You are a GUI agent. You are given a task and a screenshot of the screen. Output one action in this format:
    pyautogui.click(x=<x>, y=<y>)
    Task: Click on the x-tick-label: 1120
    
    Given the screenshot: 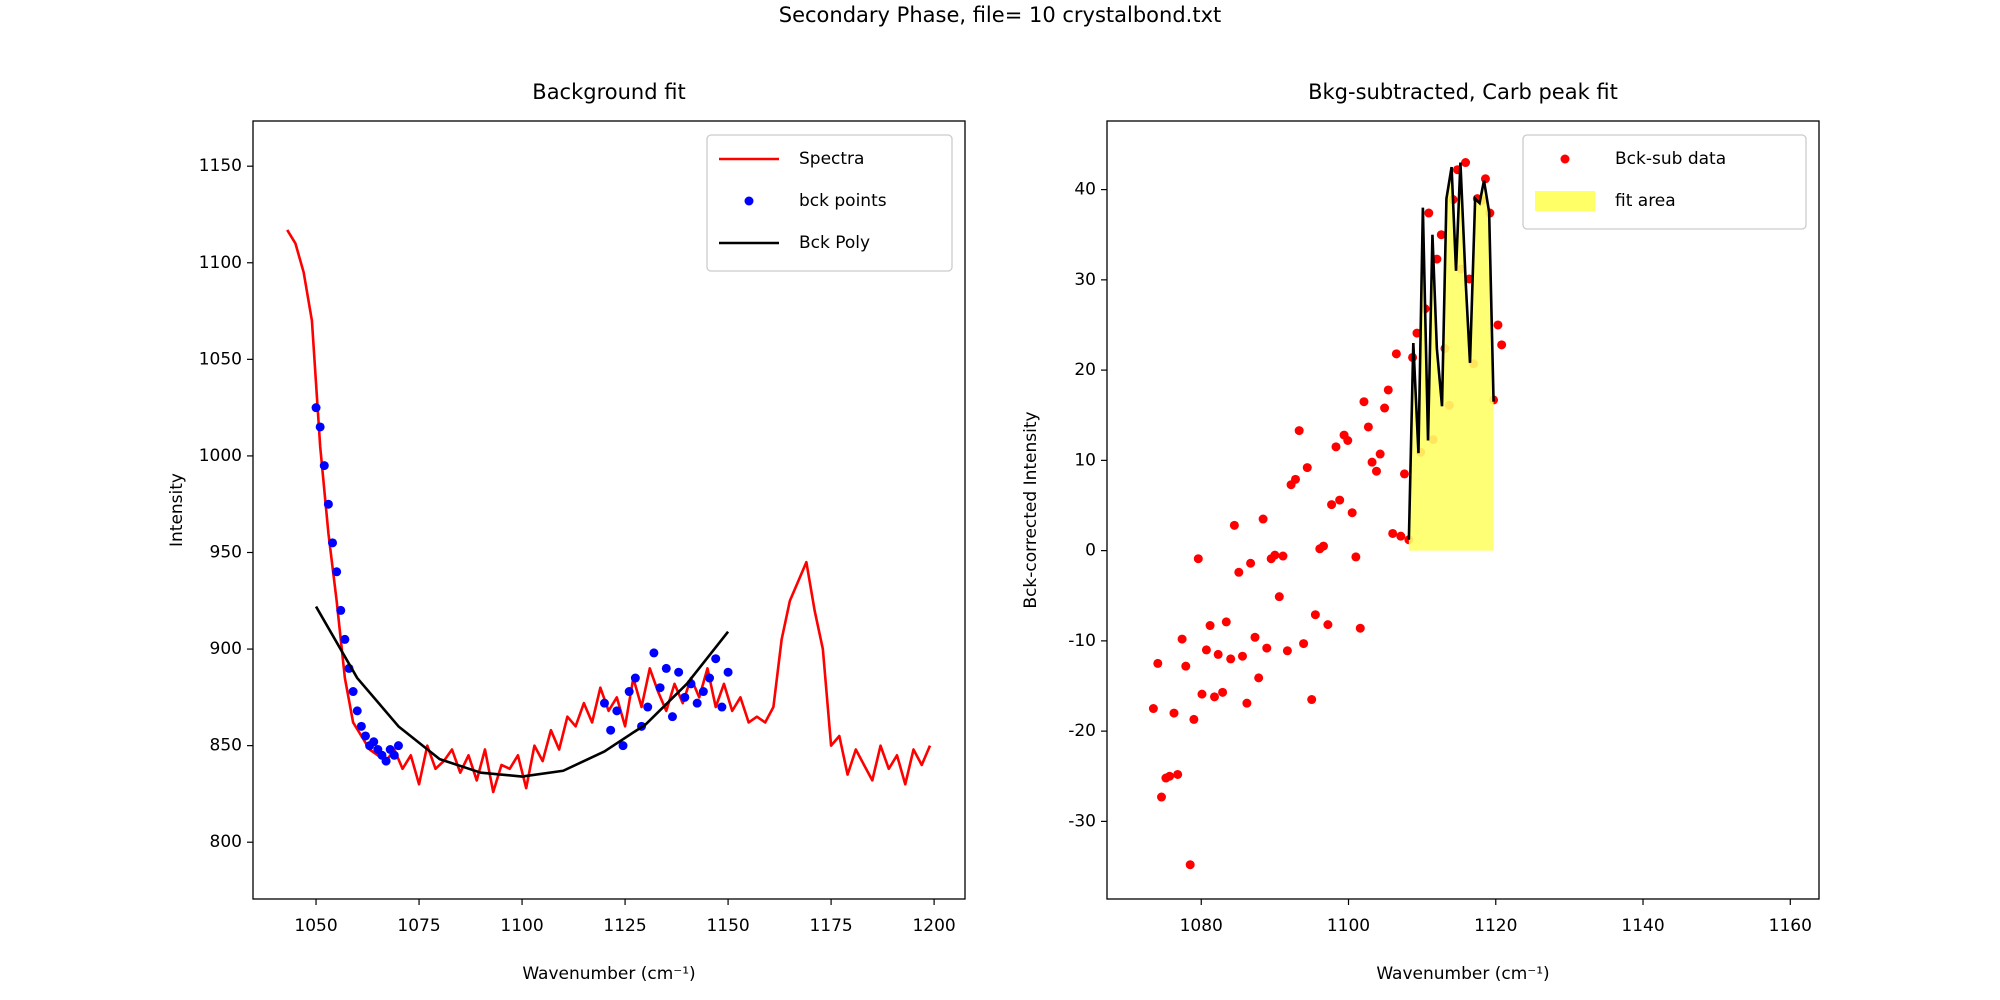 What is the action you would take?
    pyautogui.click(x=1495, y=926)
    